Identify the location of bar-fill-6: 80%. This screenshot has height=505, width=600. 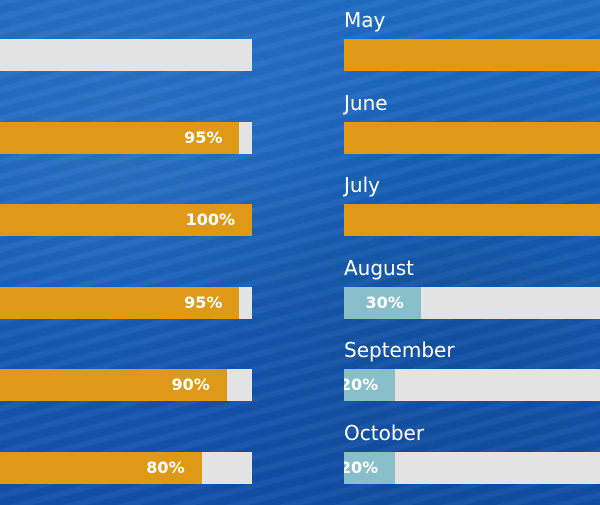
(101, 467).